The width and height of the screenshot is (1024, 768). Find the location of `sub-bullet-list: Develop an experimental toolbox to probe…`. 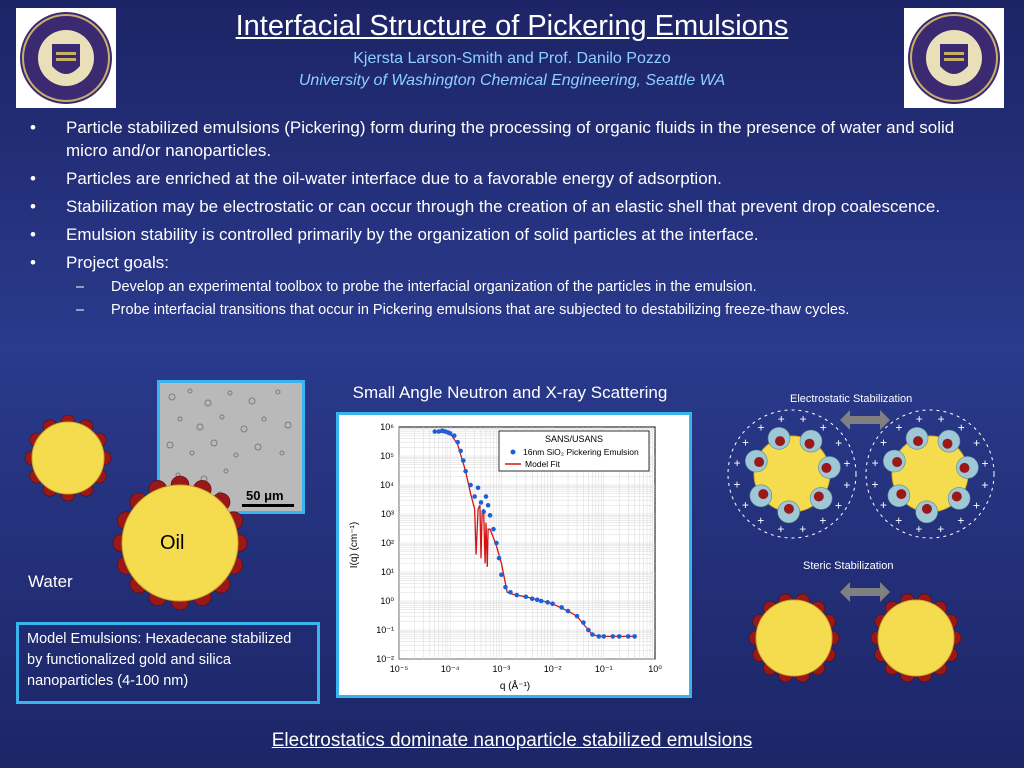

sub-bullet-list: Develop an experimental toolbox to probe… is located at coordinates (527, 298).